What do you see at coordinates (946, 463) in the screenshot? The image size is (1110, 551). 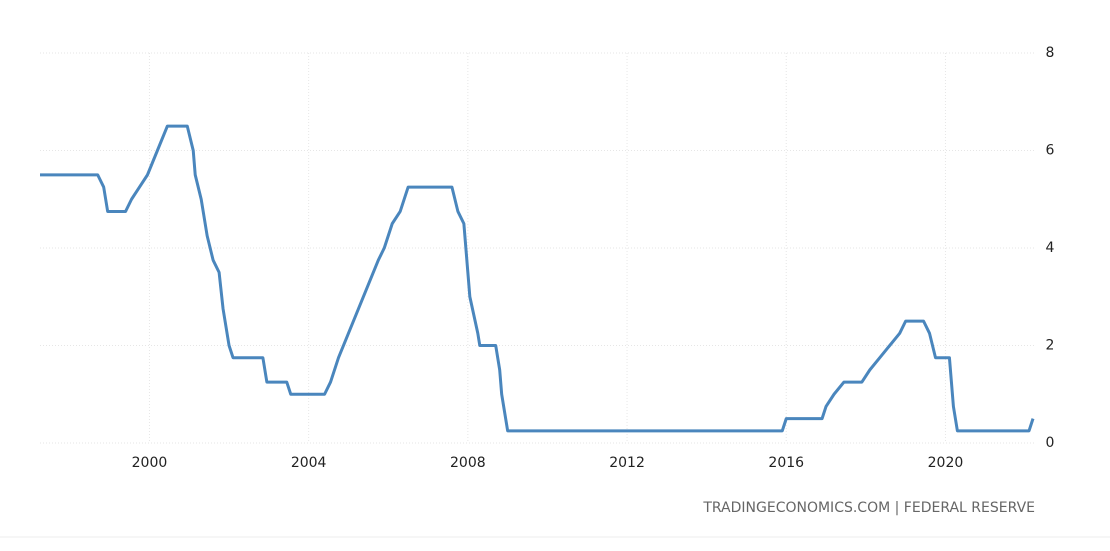 I see `x-tick-label: 2020` at bounding box center [946, 463].